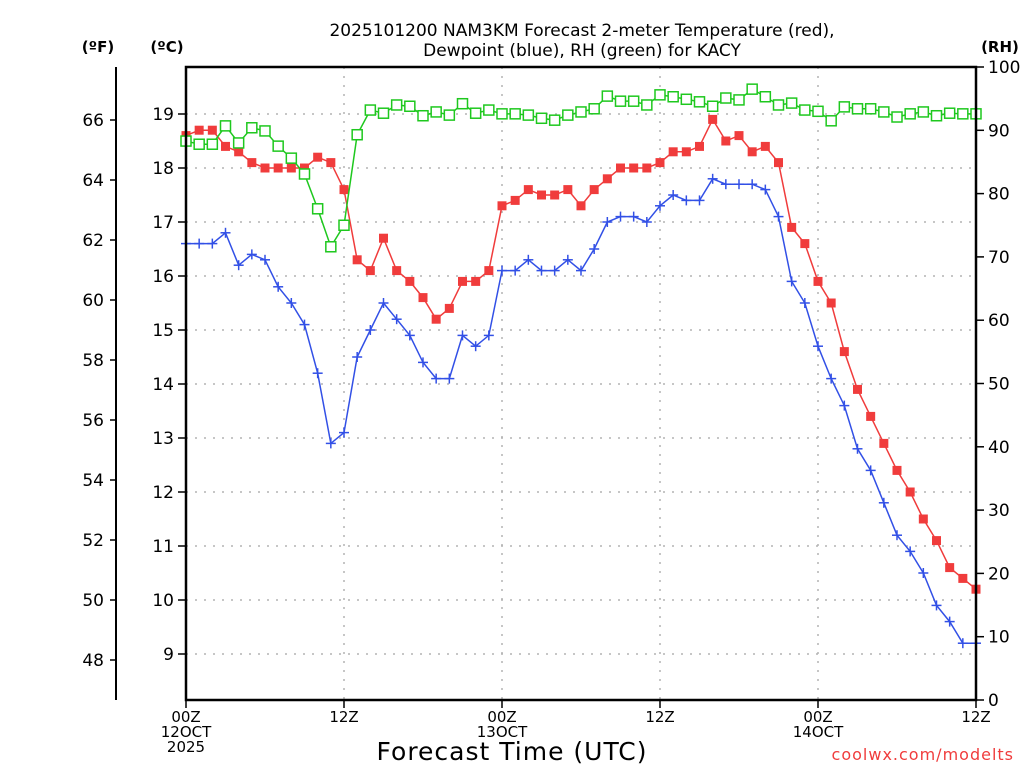 This screenshot has width=1024, height=768. Describe the element at coordinates (817, 717) in the screenshot. I see `time-tick-label: 00Z` at that location.